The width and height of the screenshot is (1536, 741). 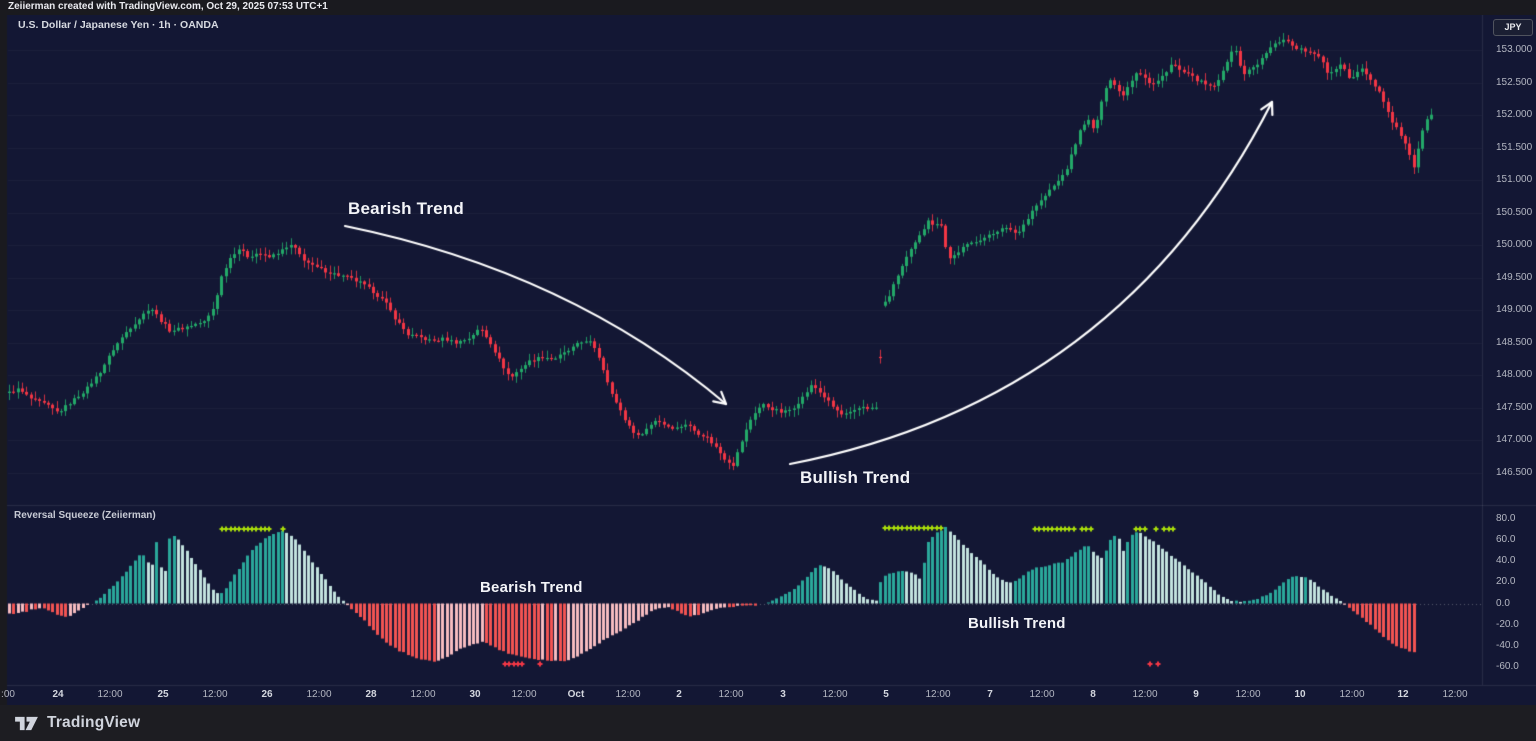 I want to click on time-tick: 9, so click(x=1196, y=694).